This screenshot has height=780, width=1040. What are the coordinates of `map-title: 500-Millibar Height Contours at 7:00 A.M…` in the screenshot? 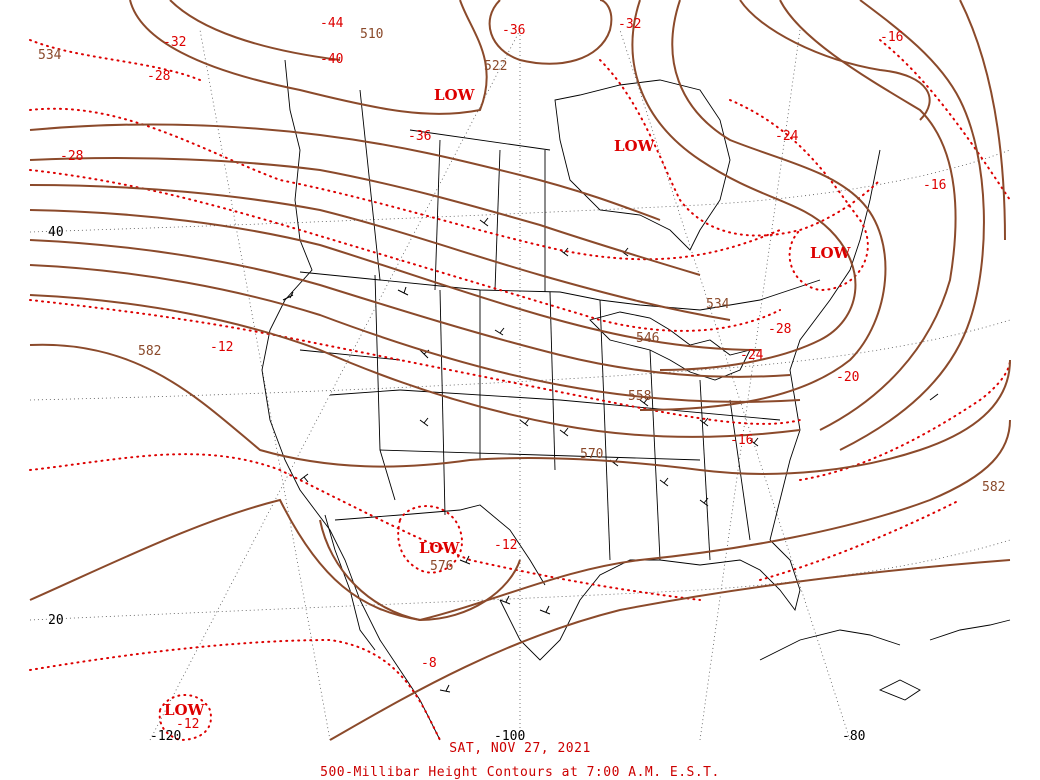 It's located at (520, 772).